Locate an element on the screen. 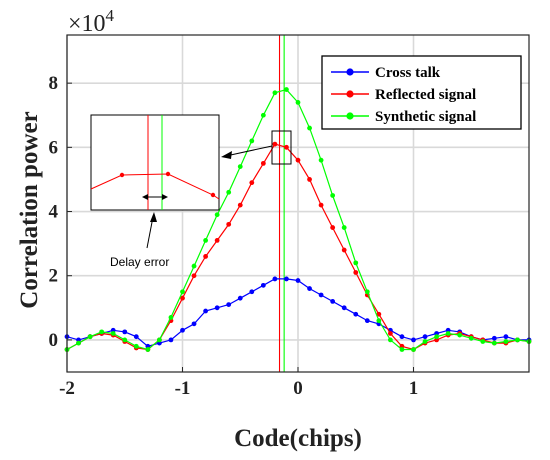 Image resolution: width=550 pixels, height=460 pixels. y-exponent-label: ×10⁴ is located at coordinates (91, 21).